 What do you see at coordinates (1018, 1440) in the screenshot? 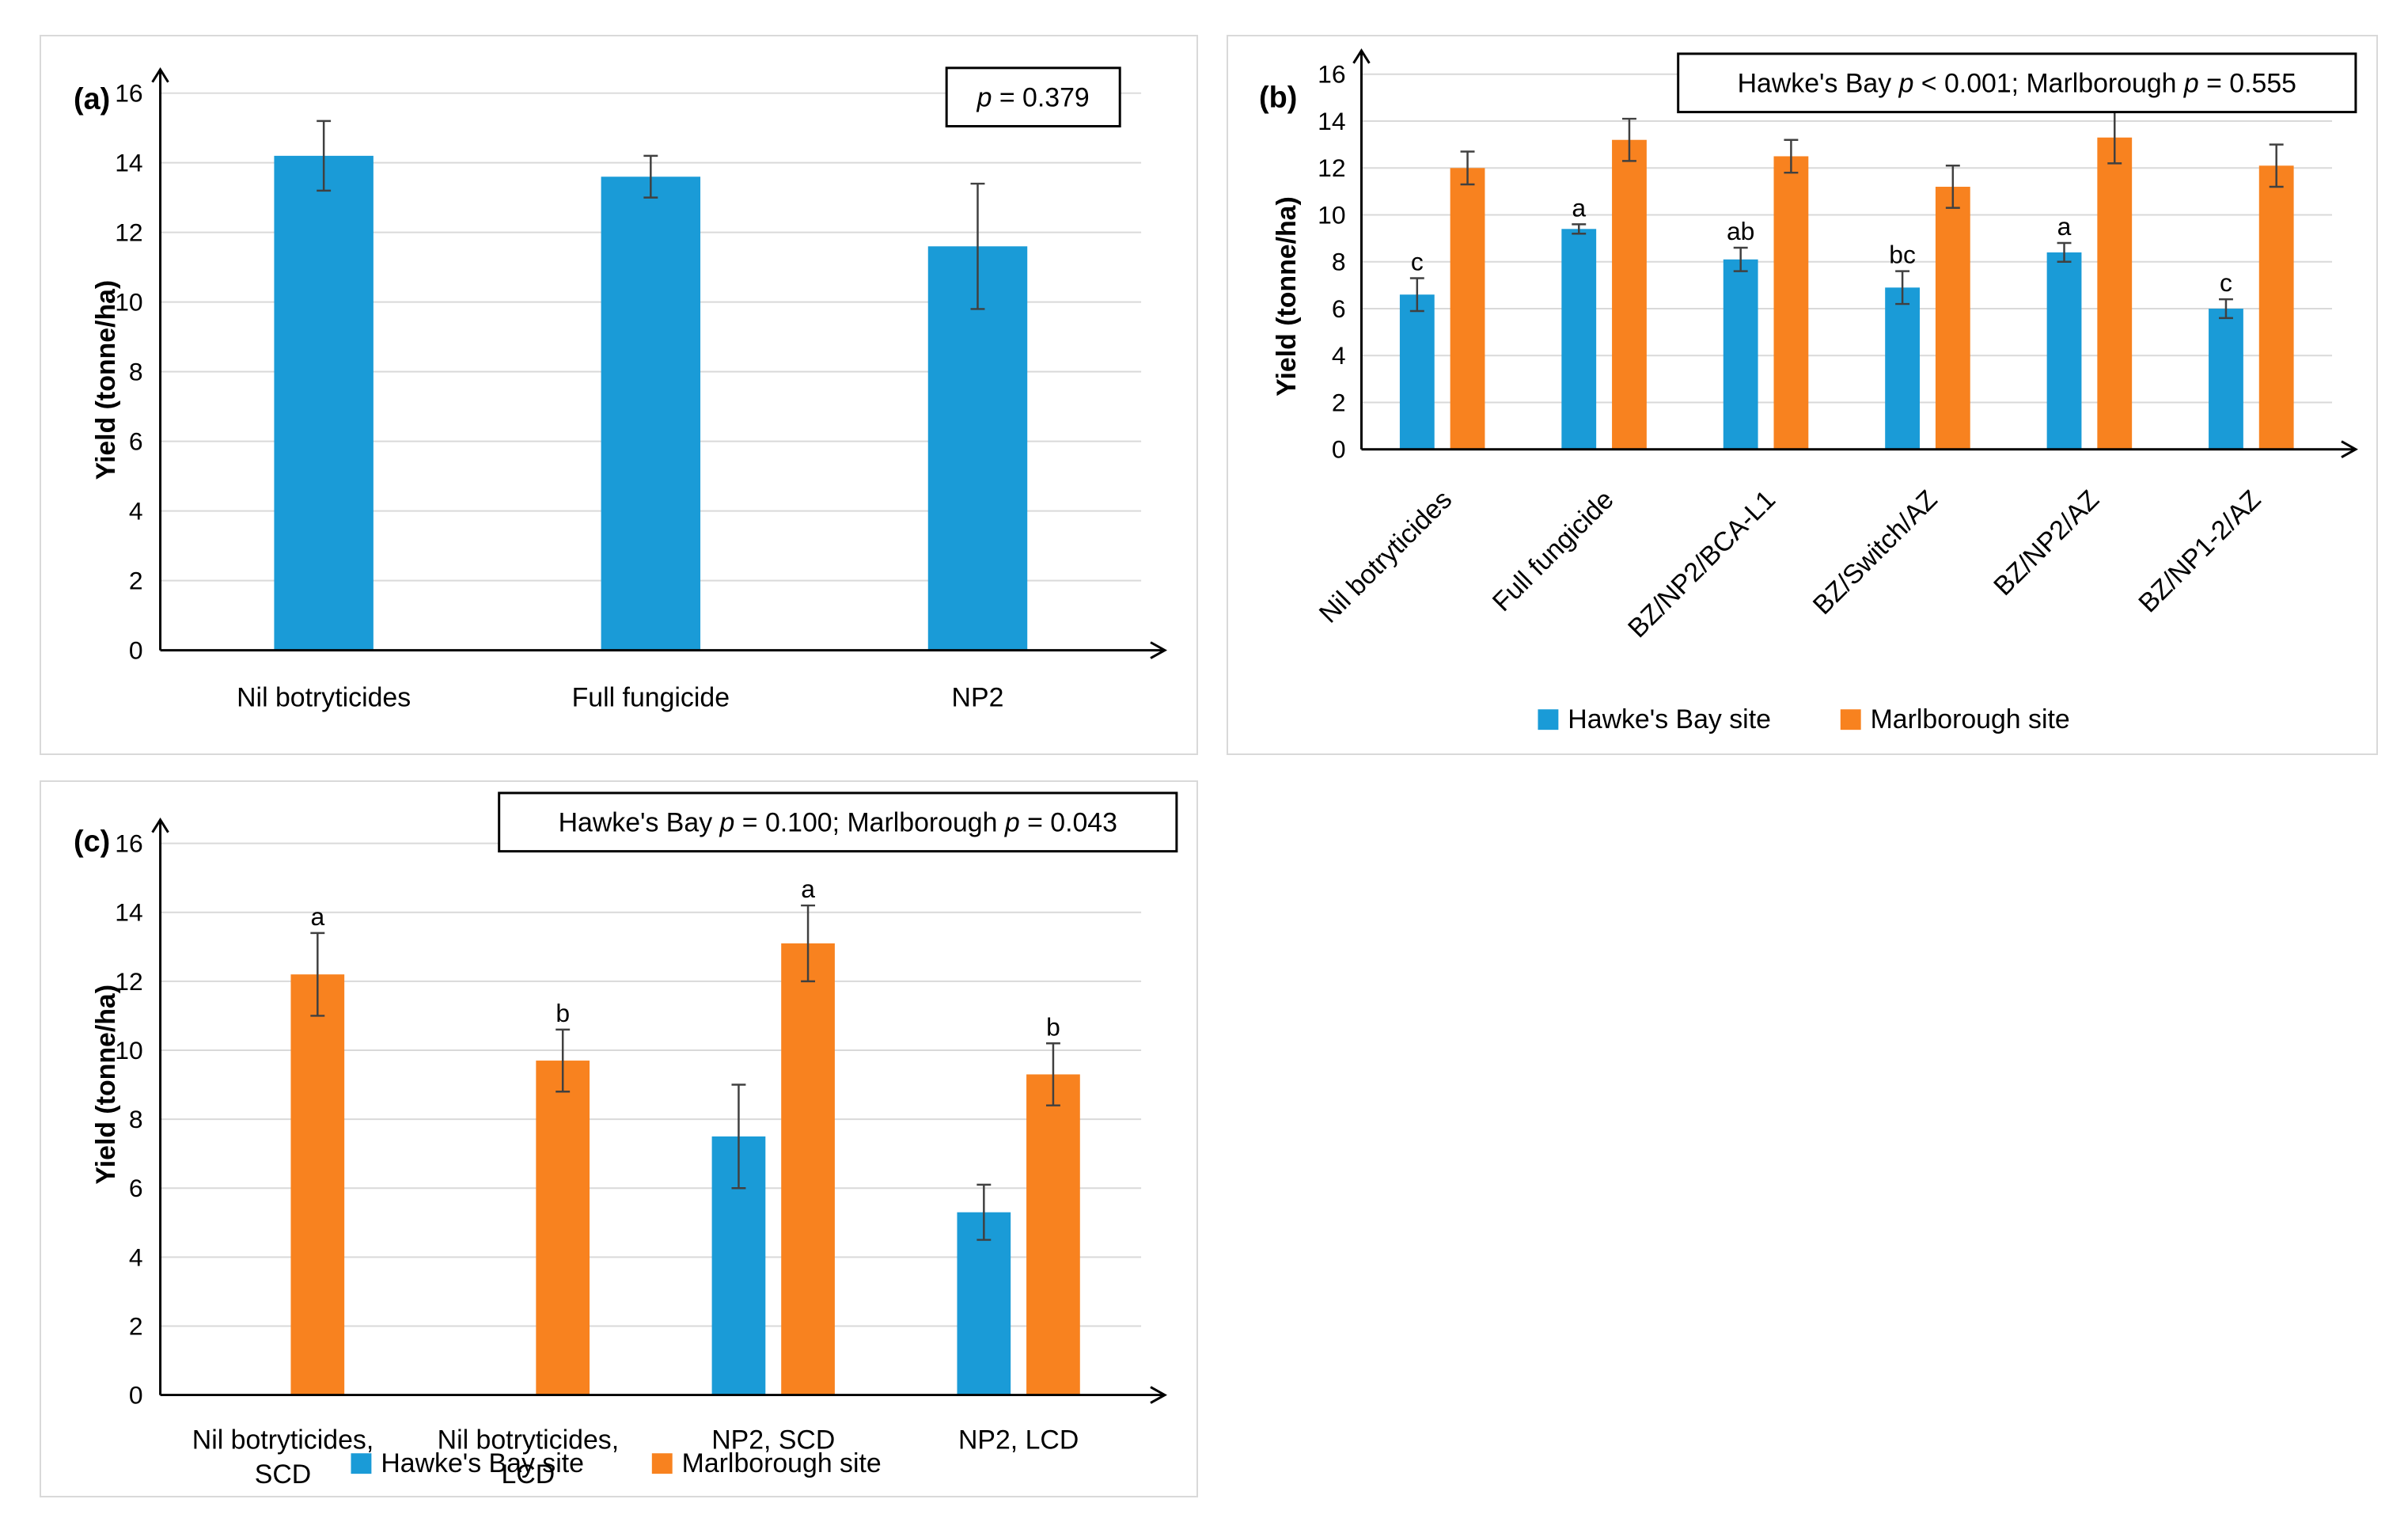
I see `x-category-label: NP2, LCD` at bounding box center [1018, 1440].